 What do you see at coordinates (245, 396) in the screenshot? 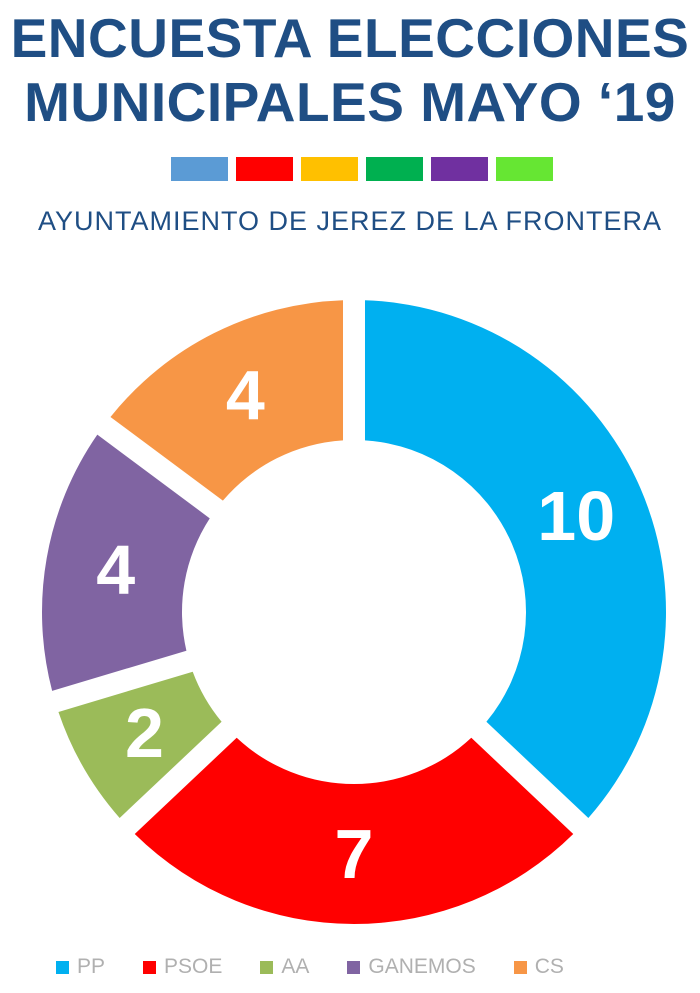
I see `data-label-cs: 4` at bounding box center [245, 396].